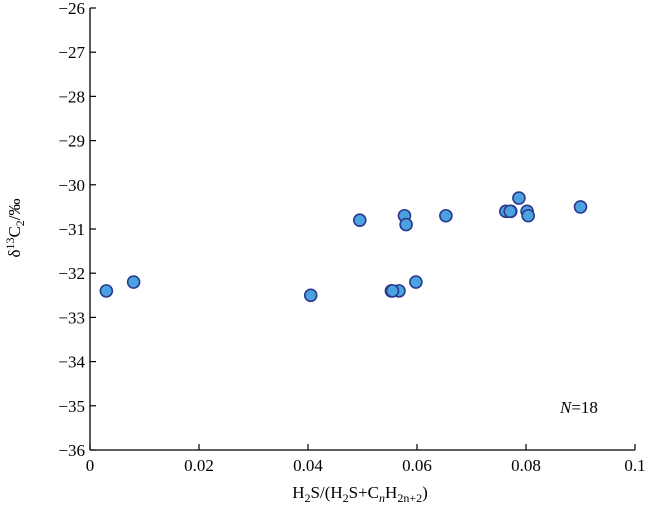 The height and width of the screenshot is (505, 650). I want to click on x-tick-label: 0.1, so click(634, 465).